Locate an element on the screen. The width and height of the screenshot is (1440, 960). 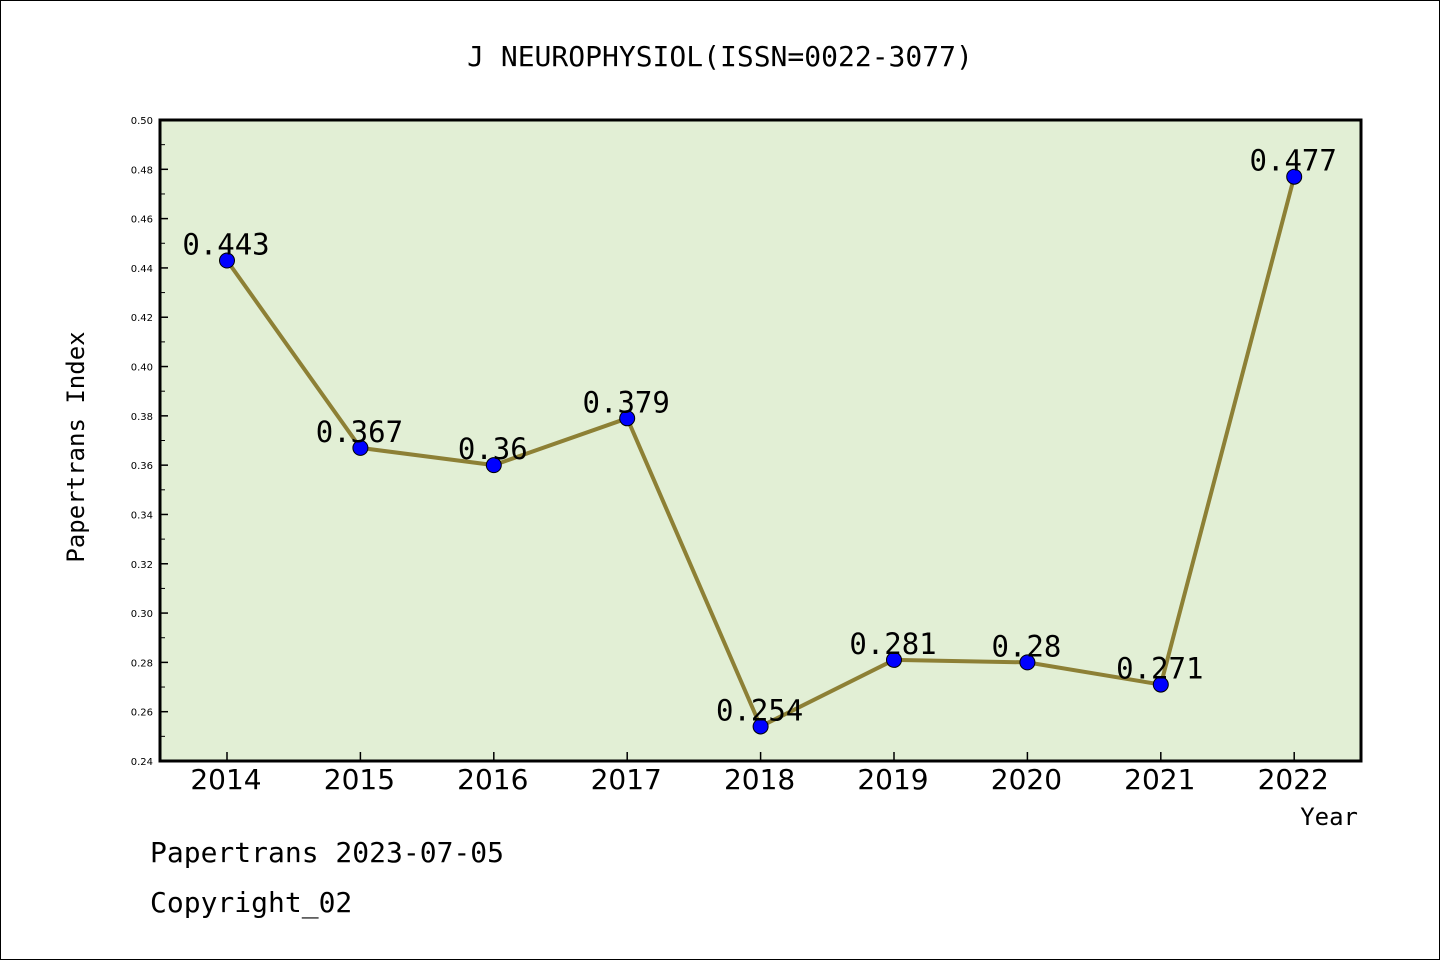
x-tick-label: 2015 is located at coordinates (359, 779).